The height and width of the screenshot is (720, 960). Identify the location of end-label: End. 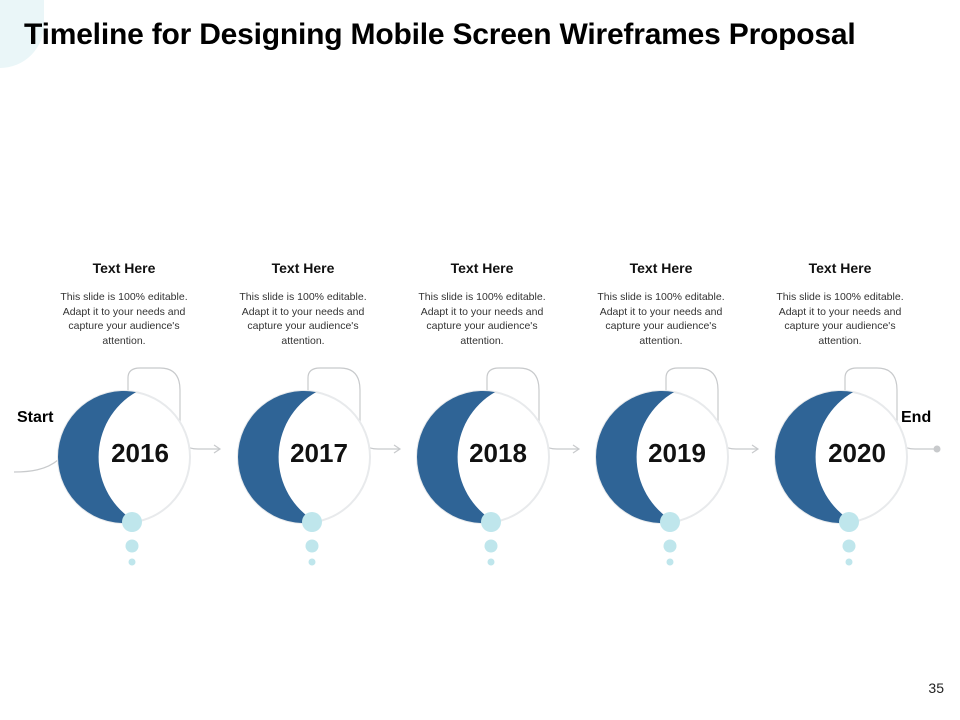
(916, 417).